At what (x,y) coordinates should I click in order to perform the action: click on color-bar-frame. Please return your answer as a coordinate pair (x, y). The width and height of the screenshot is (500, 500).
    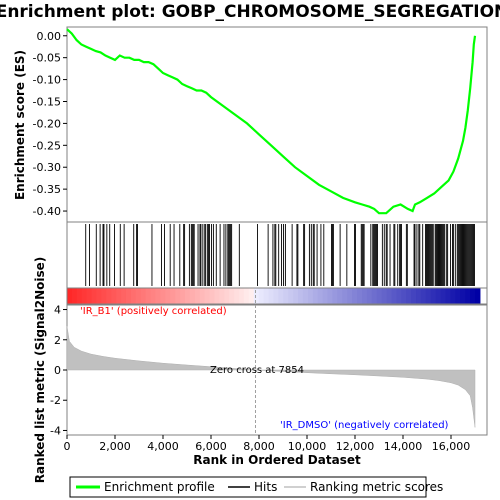
    Looking at the image, I should click on (277, 296).